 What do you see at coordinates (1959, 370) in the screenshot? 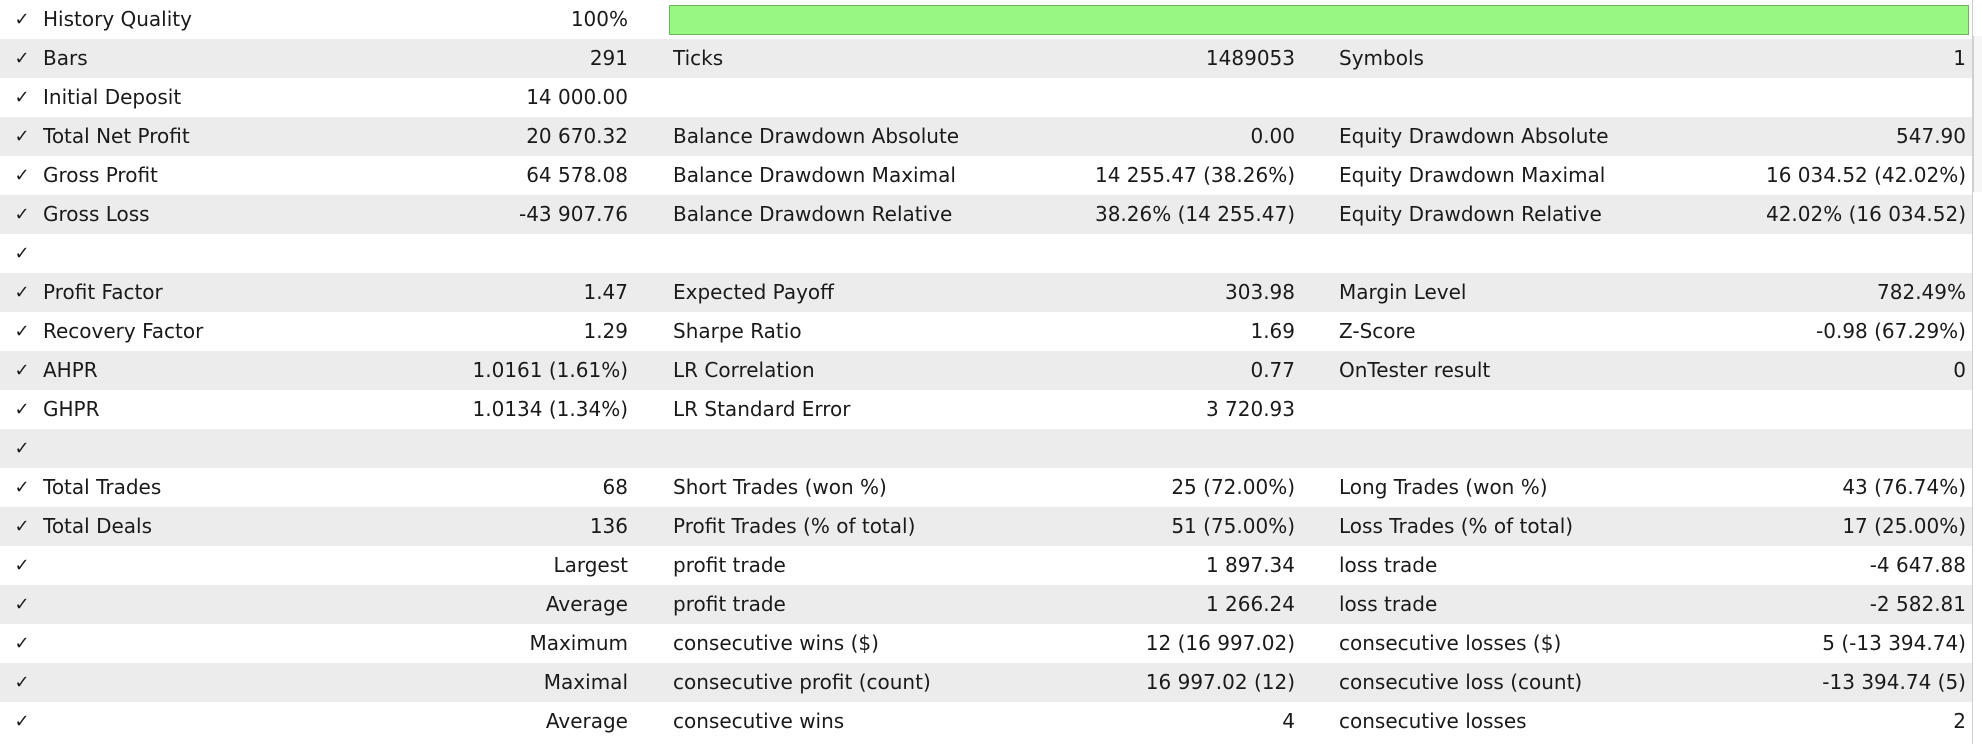
I see `ontester-result-value: 0` at bounding box center [1959, 370].